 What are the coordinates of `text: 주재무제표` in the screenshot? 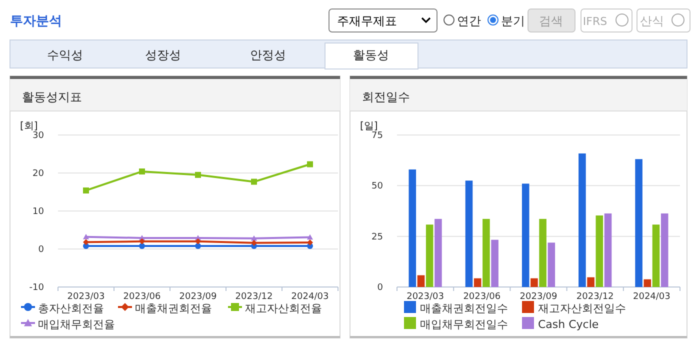 It's located at (367, 21).